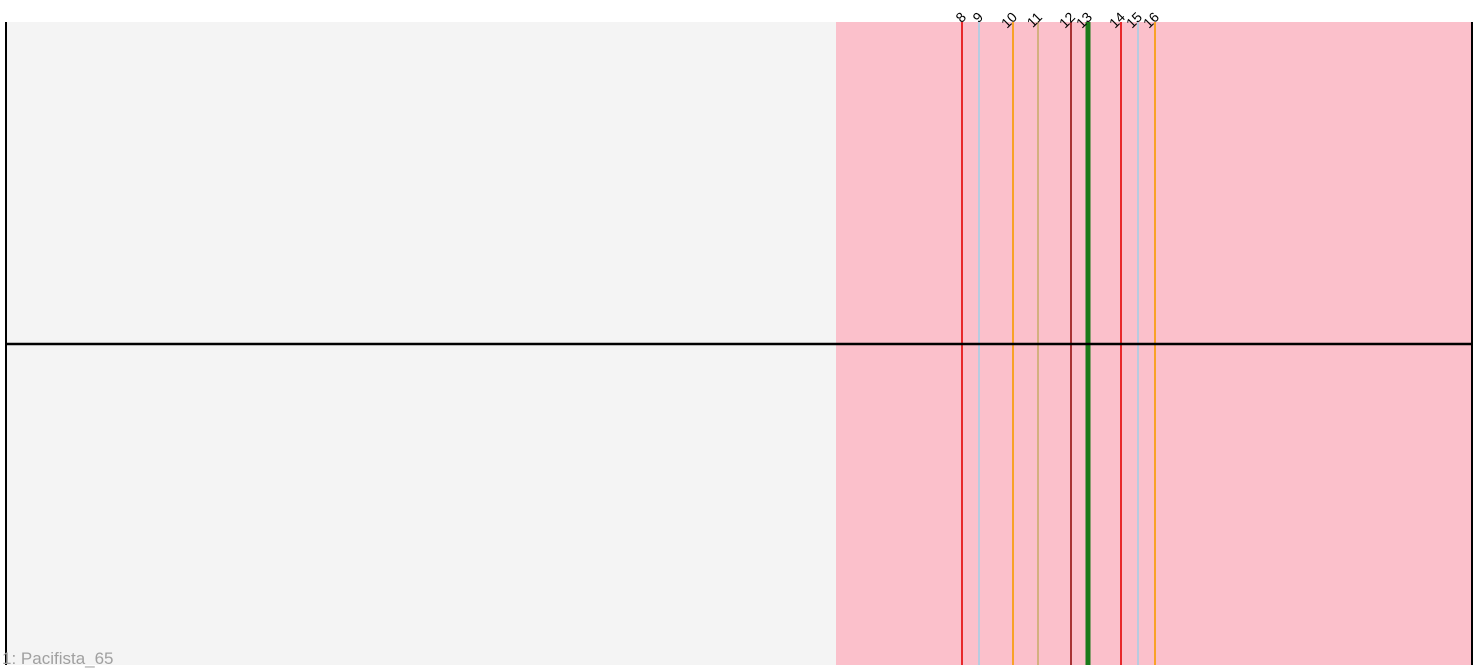 The image size is (1482, 671). I want to click on track-label: 1: Pacifista_65, so click(58, 658).